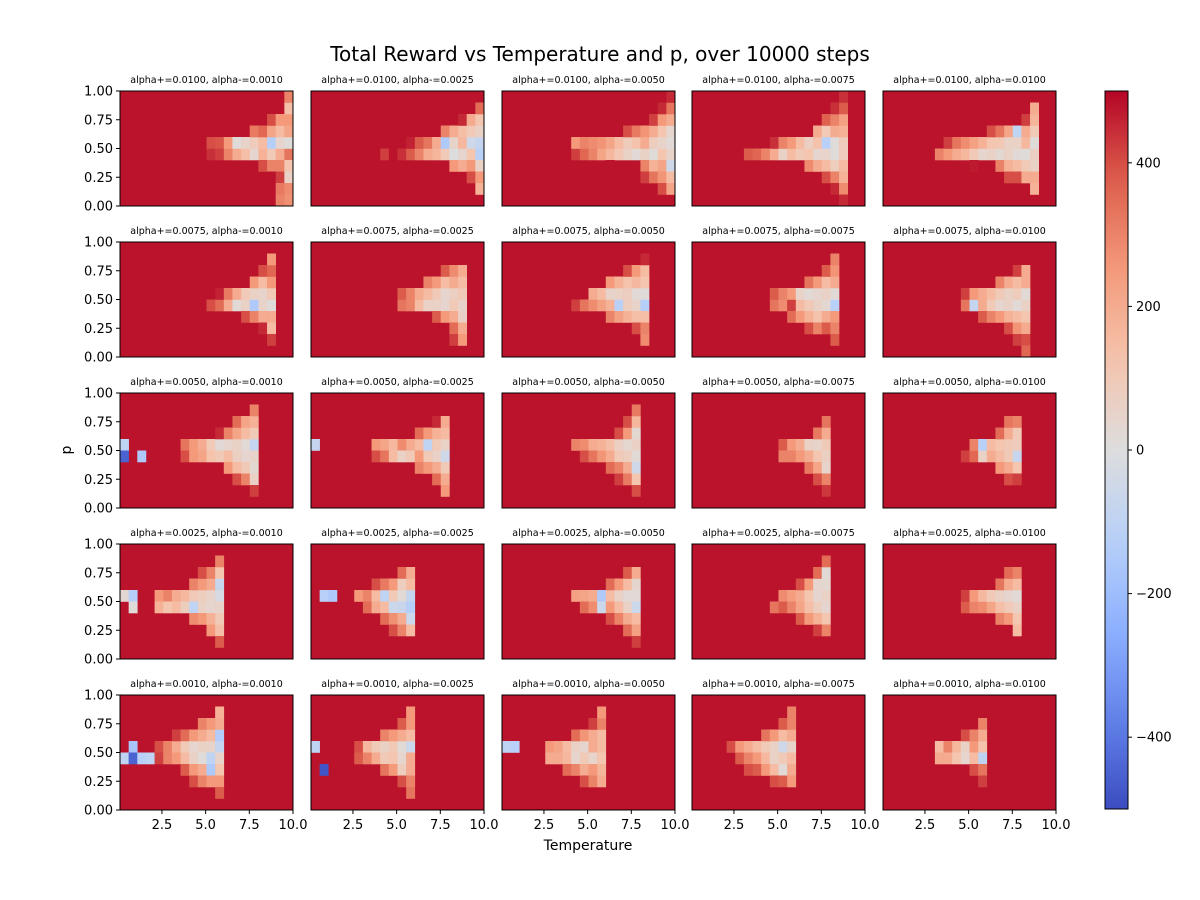 Image resolution: width=1200 pixels, height=900 pixels. What do you see at coordinates (778, 443) in the screenshot?
I see `panel: alpha+=0.0050, alpha-=0.0075` at bounding box center [778, 443].